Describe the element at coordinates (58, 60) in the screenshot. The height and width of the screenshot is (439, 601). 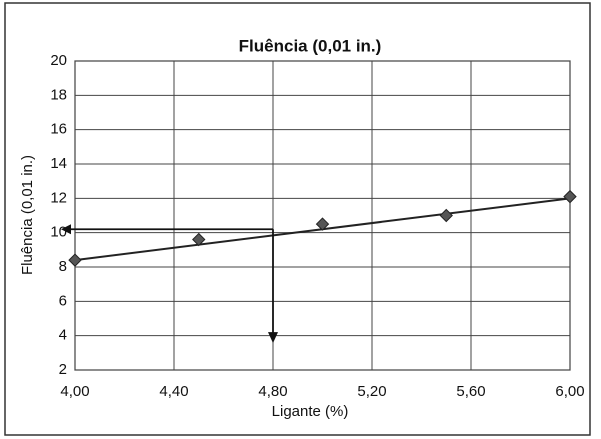
I see `y-tick-label: 20` at that location.